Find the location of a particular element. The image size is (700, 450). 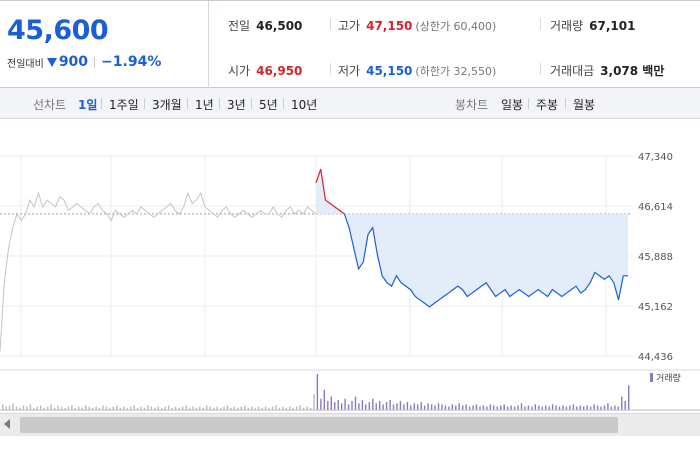

tab-daily-candle: 일봉 is located at coordinates (512, 105).